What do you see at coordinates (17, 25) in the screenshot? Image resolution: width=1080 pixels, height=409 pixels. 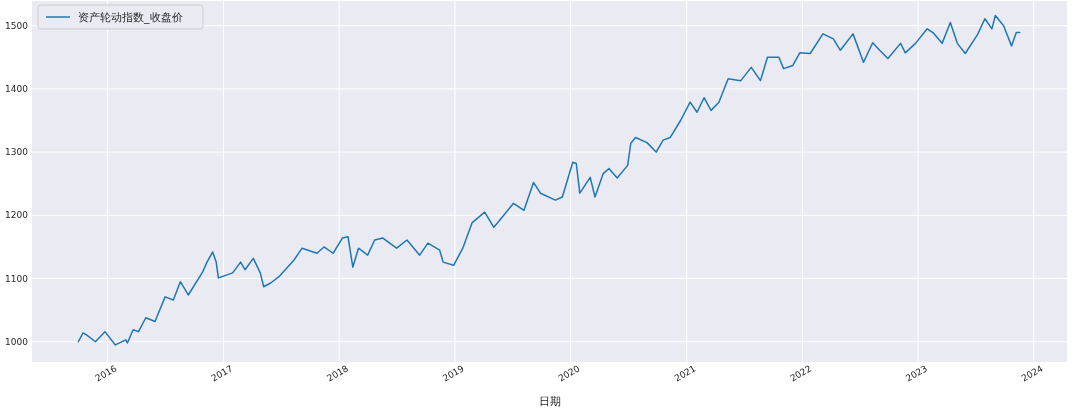 I see `y-tick-label: 1500` at bounding box center [17, 25].